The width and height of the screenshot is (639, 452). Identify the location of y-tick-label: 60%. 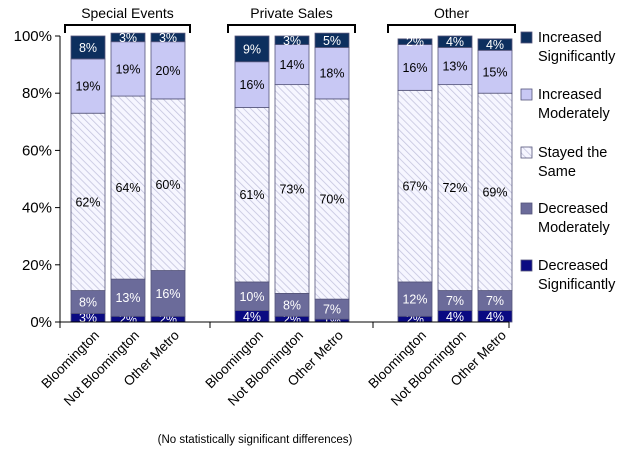
(37, 150).